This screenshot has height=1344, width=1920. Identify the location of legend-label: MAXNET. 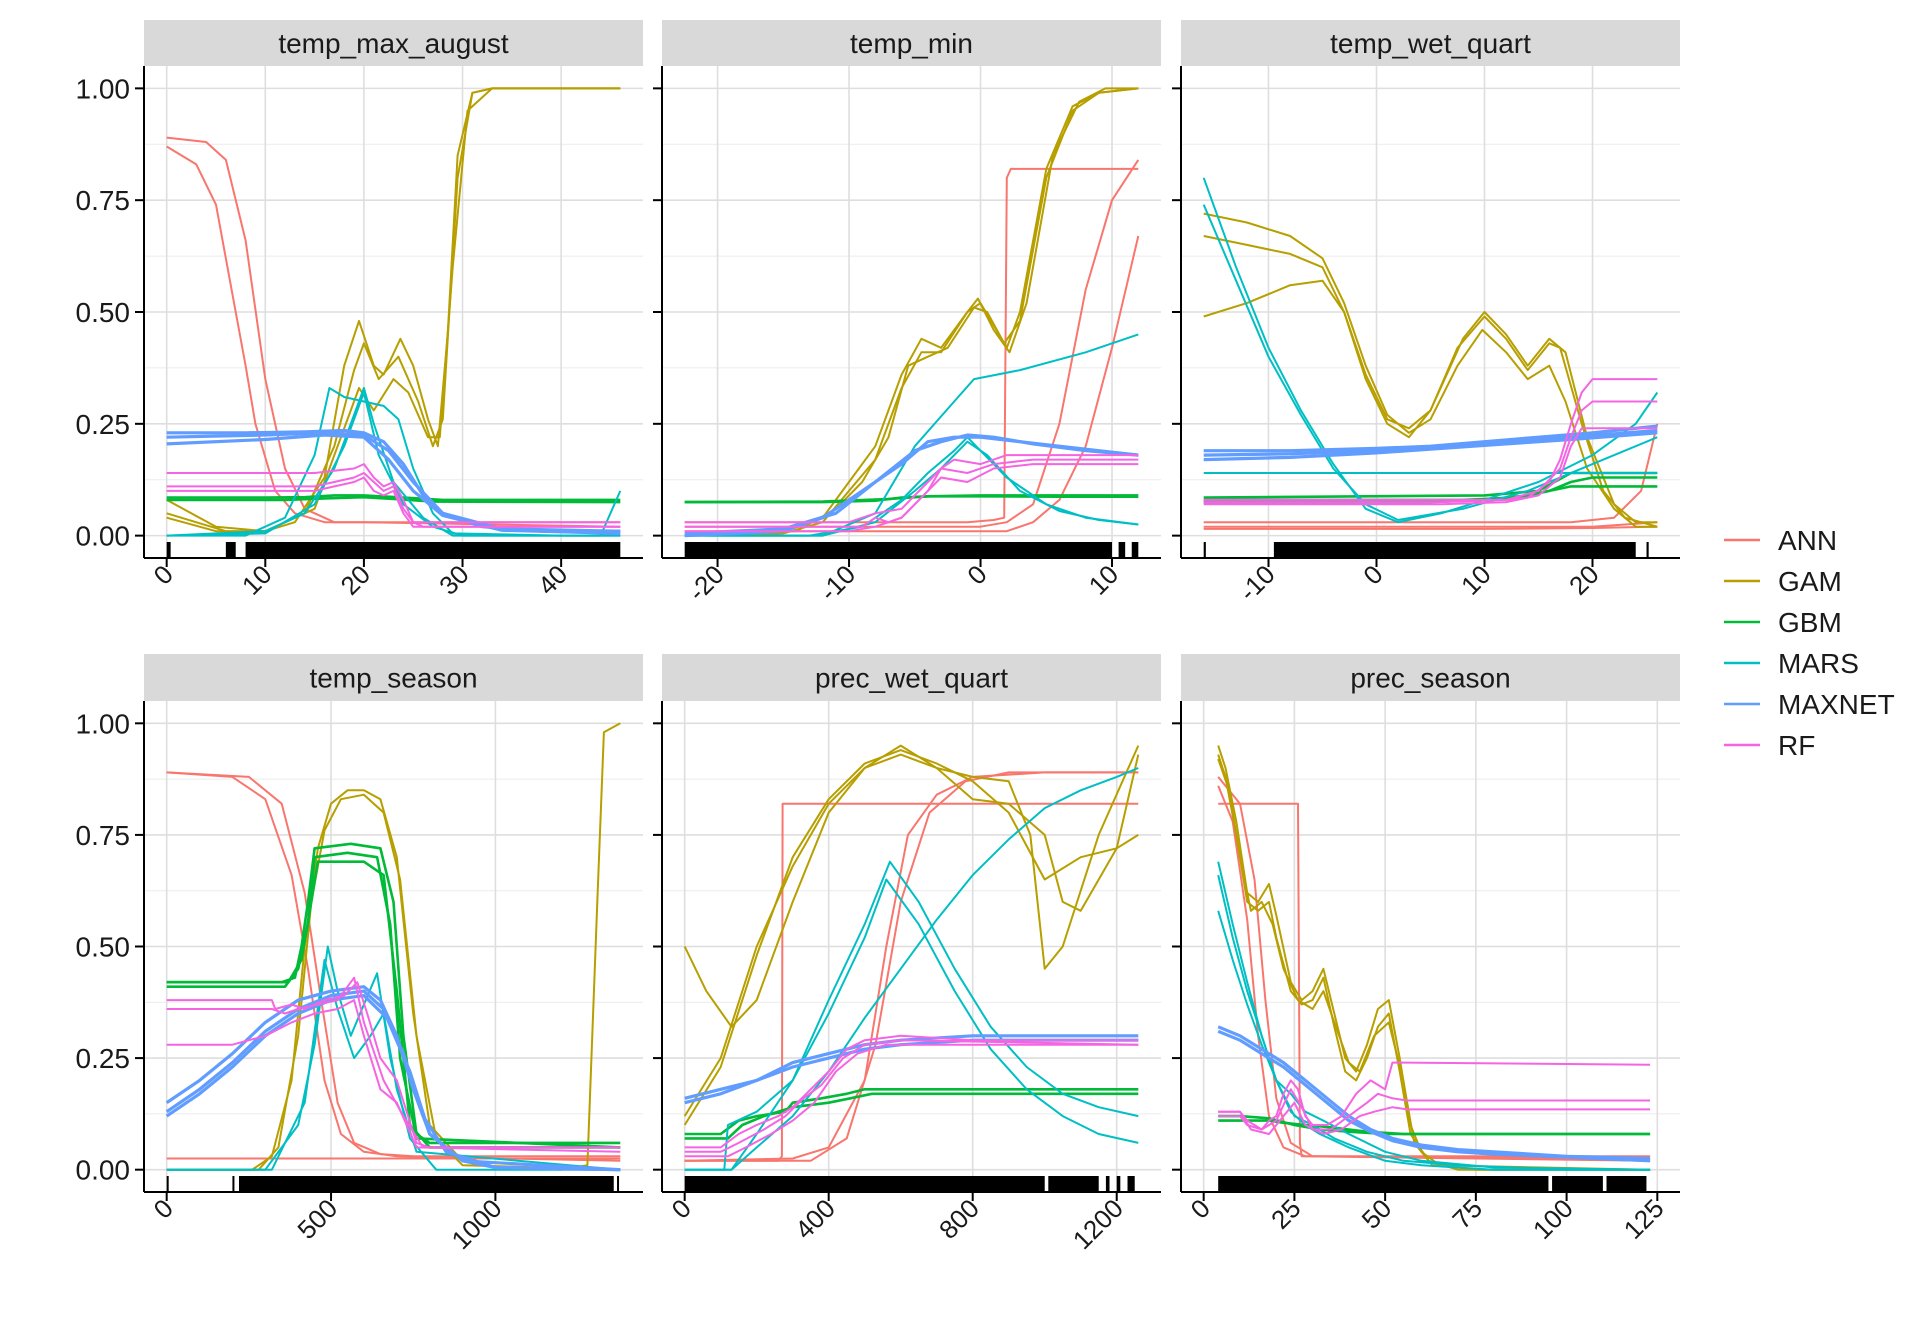
(1836, 704).